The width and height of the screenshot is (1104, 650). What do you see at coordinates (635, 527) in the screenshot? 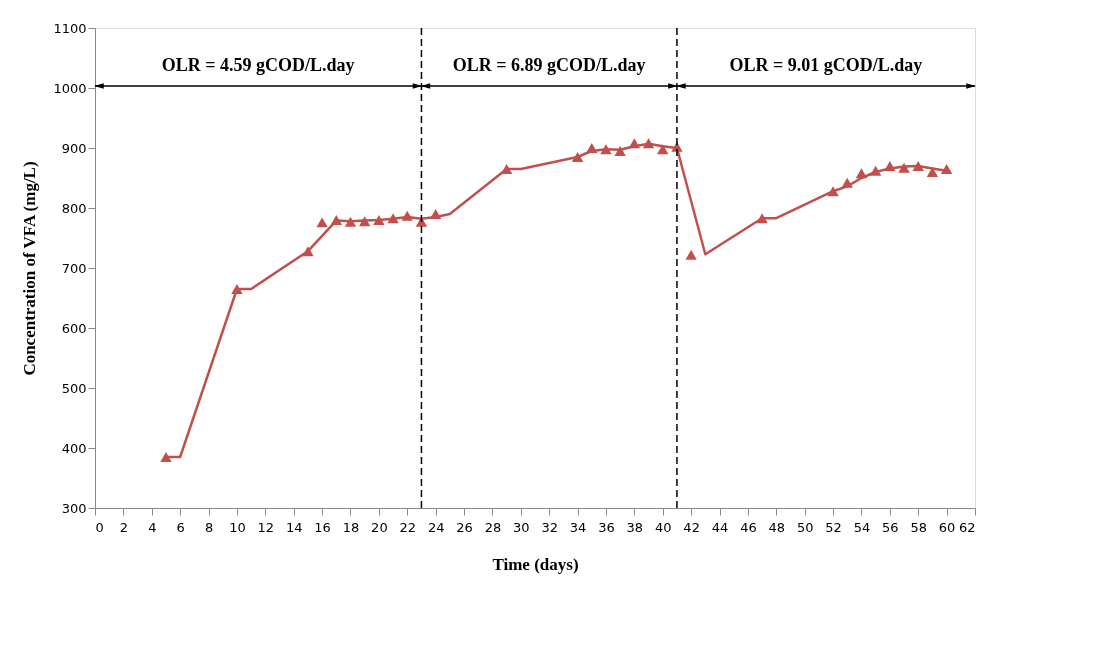
I see `x-tick-label: 38` at bounding box center [635, 527].